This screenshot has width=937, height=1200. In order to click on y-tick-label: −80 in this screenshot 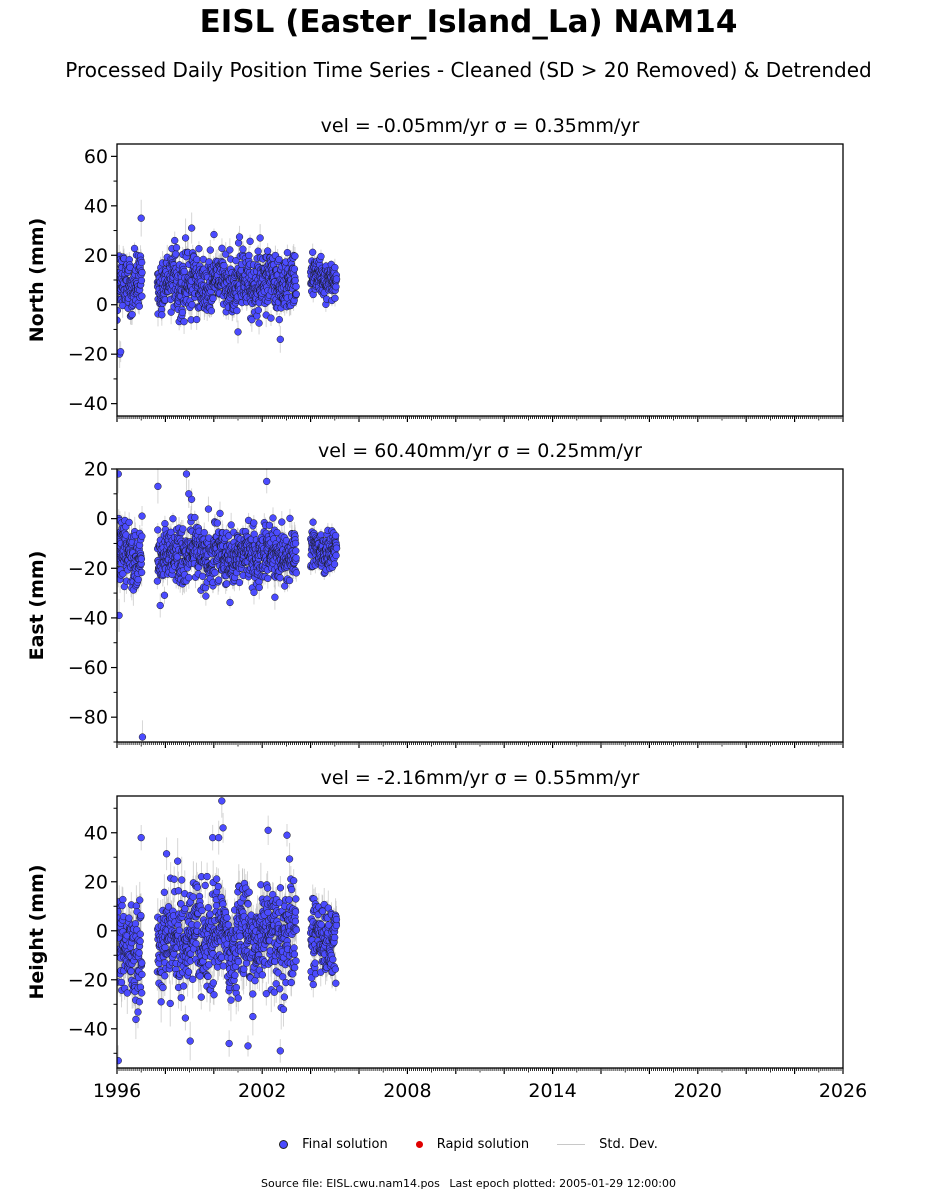, I will do `click(88, 718)`.